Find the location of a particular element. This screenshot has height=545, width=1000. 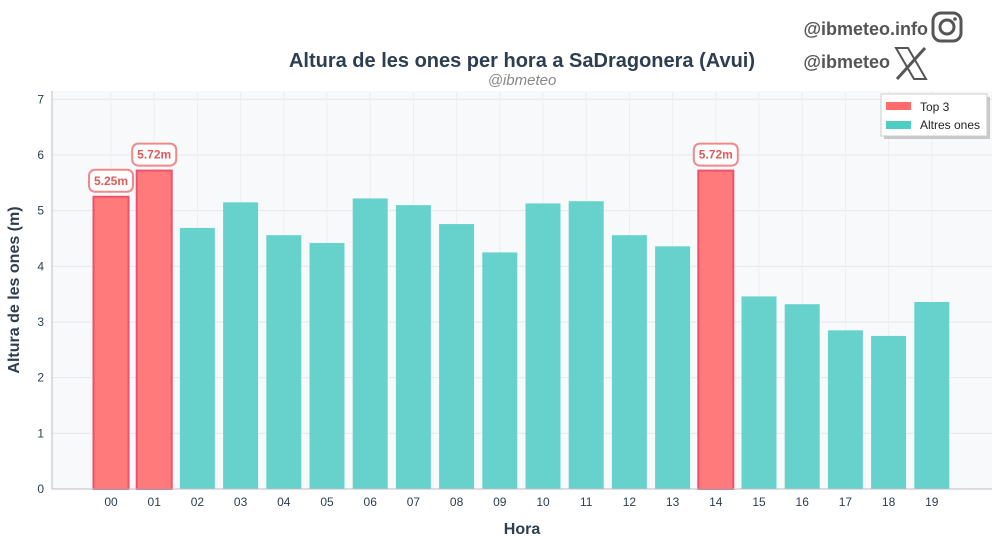

x-tick-label: 16 is located at coordinates (803, 502).